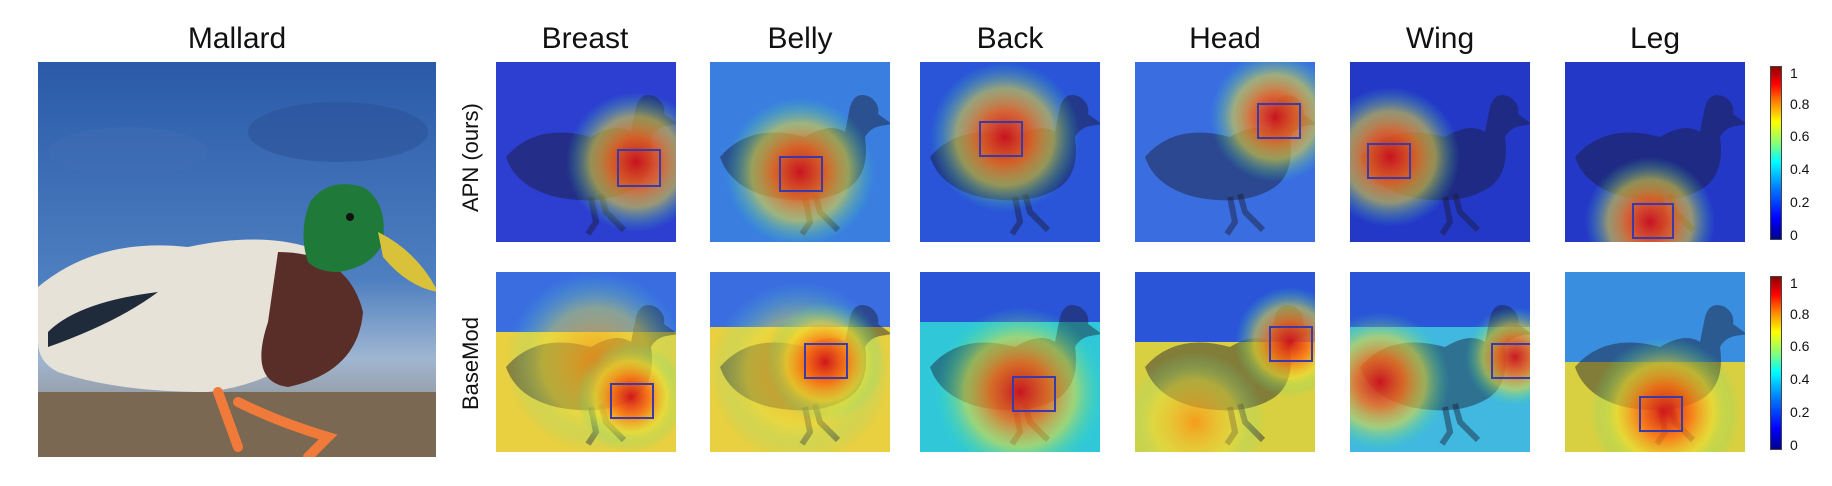 The image size is (1832, 486). What do you see at coordinates (1800, 314) in the screenshot?
I see `colorbar-bottom-tick: 0.8` at bounding box center [1800, 314].